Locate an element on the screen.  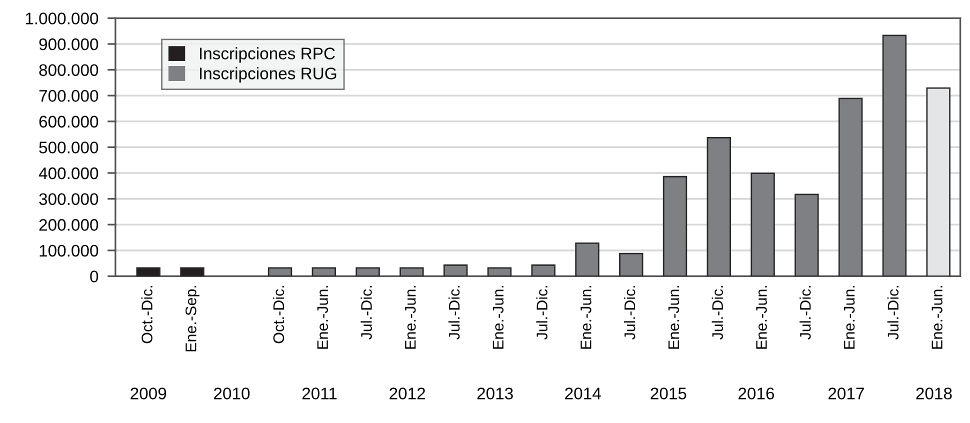
x-tick-label: Ene.-Sep. is located at coordinates (193, 319).